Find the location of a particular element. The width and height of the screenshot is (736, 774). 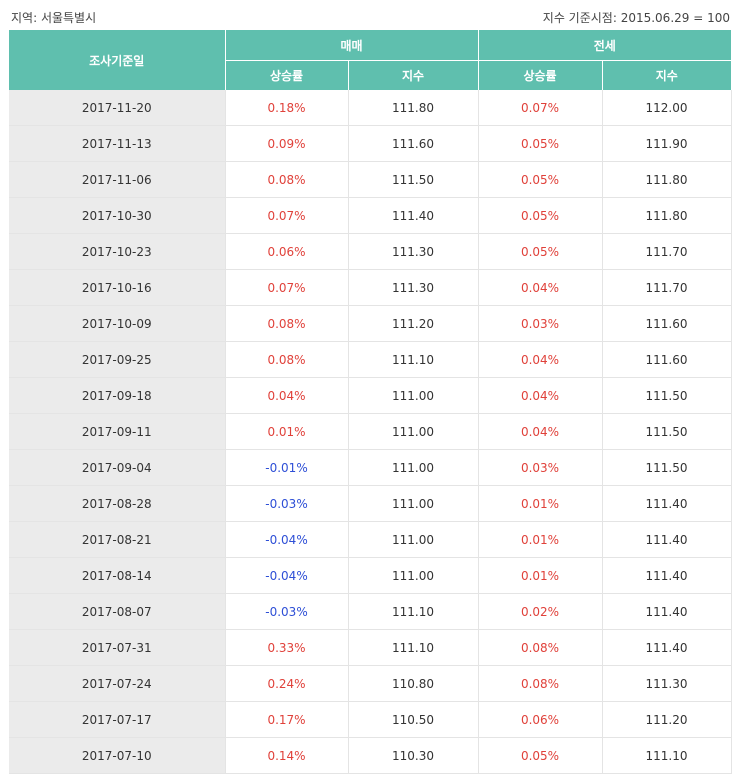

table-row: 2017-08-14 -0.04% 111.00 0.01% 111.40 is located at coordinates (370, 575).